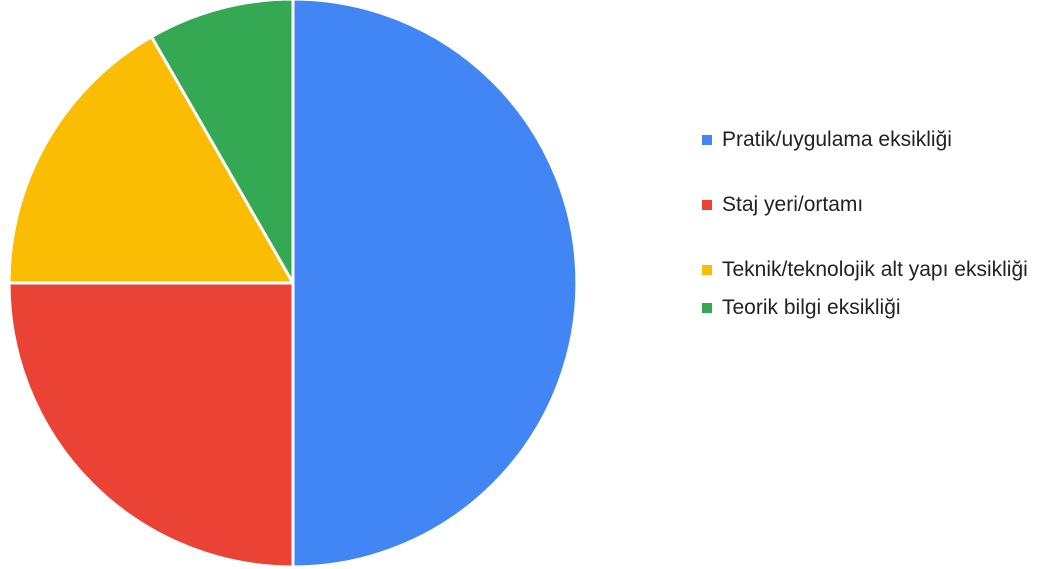 This screenshot has height=569, width=1050. I want to click on legend-item-pratik: Pratik/uygulama eksikliği, so click(874, 139).